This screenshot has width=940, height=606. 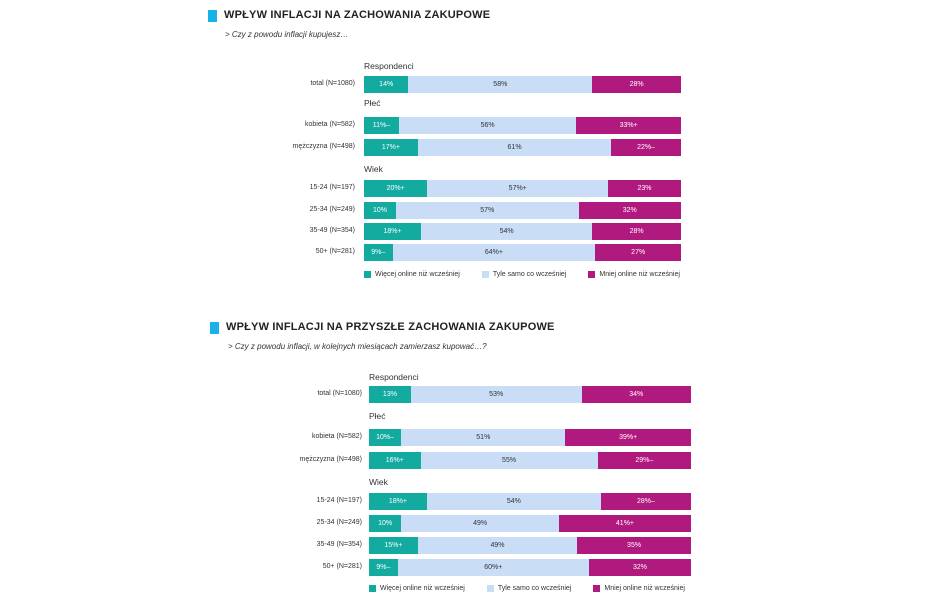 I want to click on chart-title: WPŁYW INFLACJI NA ZACHOWANIA ZAKUPOWE, so click(x=357, y=15).